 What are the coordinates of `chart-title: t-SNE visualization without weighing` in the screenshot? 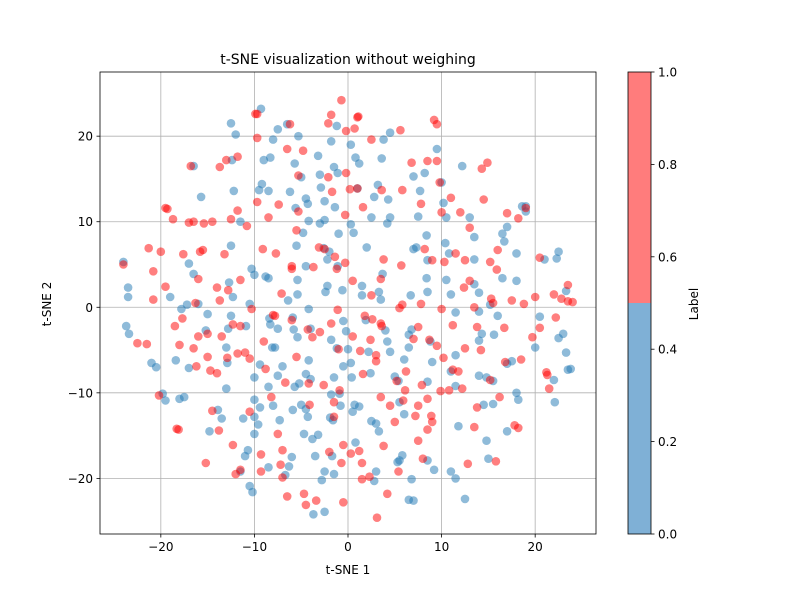 It's located at (348, 60).